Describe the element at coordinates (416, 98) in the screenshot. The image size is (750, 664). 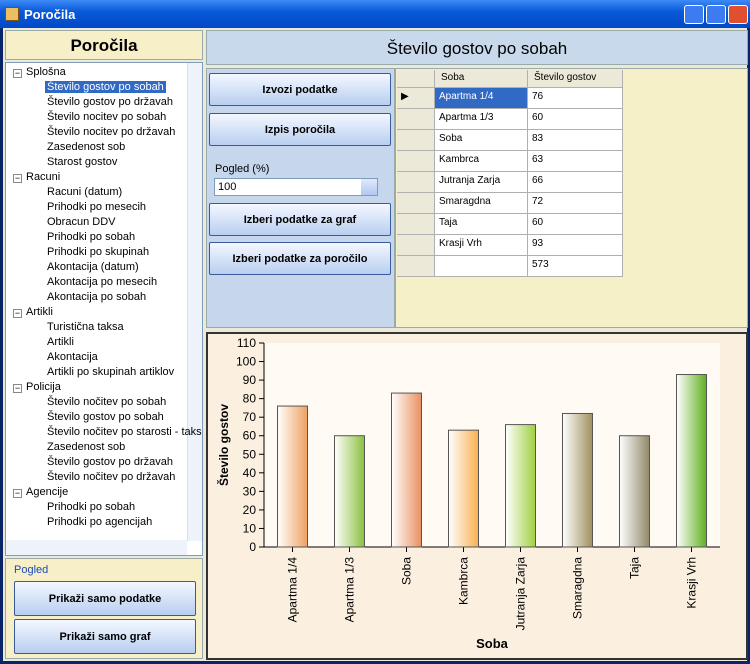
I see `row-header: ▶` at that location.